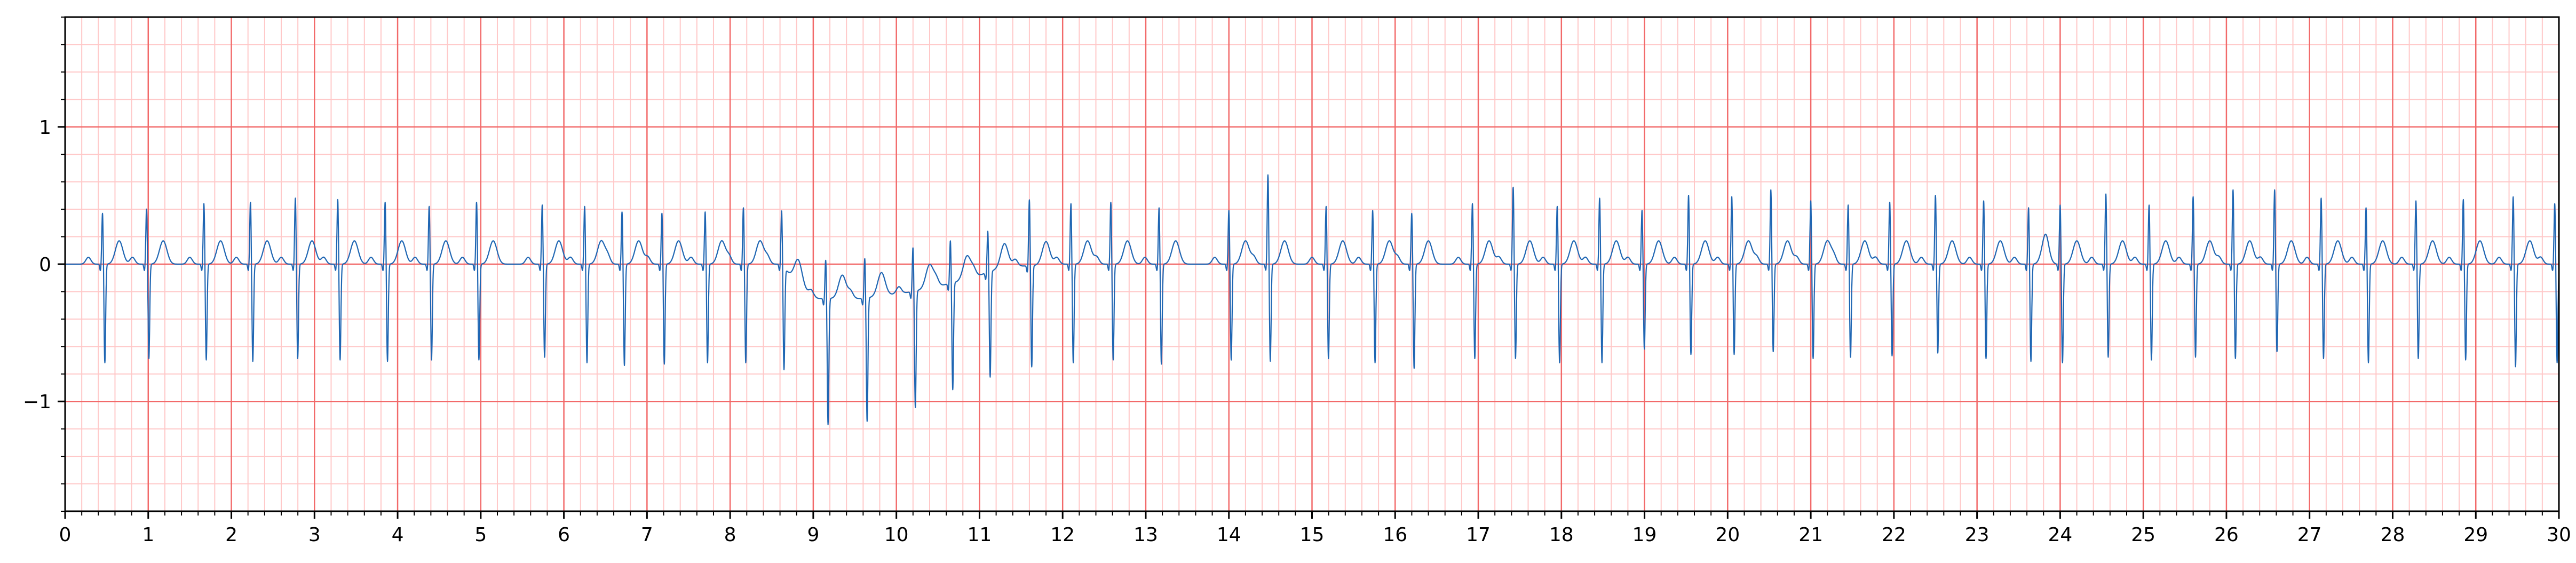  I want to click on x-tick-label: 1, so click(148, 535).